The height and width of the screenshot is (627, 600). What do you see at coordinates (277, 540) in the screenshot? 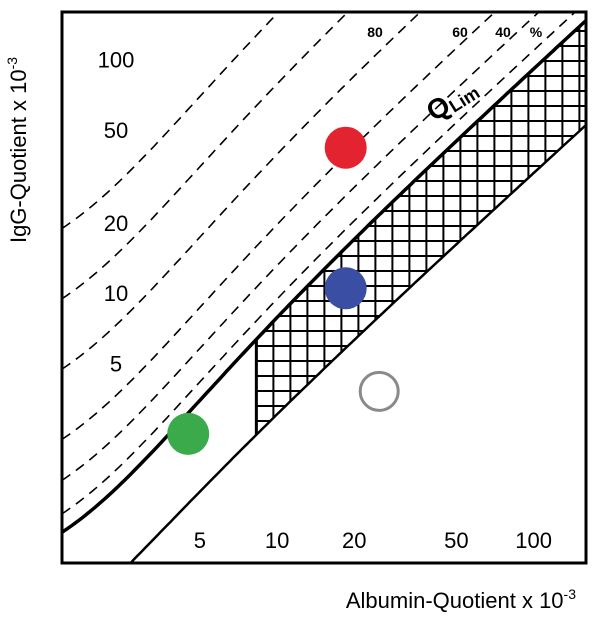
I see `x-tick-label: 10` at bounding box center [277, 540].